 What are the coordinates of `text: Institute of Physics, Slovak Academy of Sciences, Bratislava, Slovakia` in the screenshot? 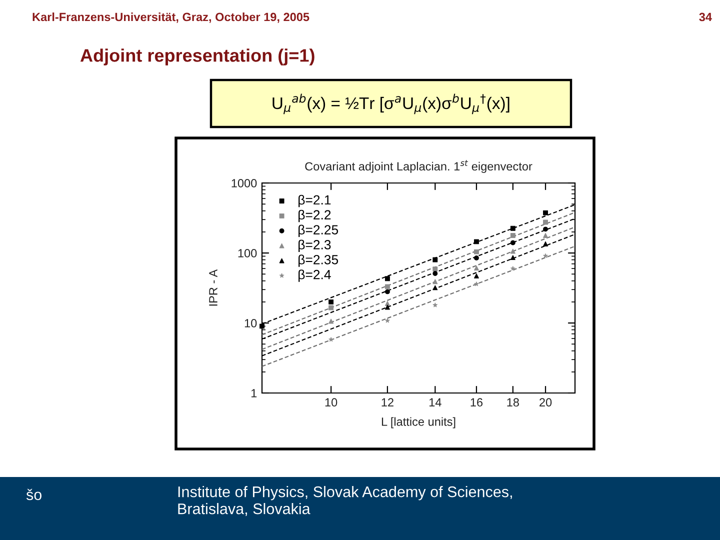 It's located at (345, 501).